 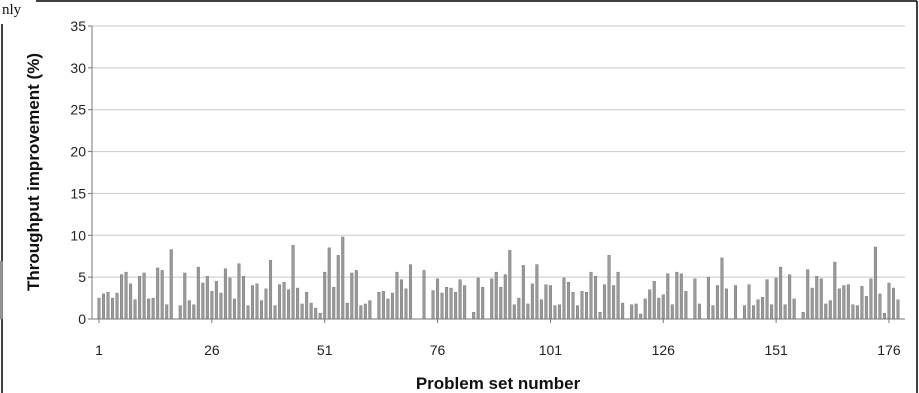 What do you see at coordinates (889, 350) in the screenshot?
I see `x-tick-label: 176` at bounding box center [889, 350].